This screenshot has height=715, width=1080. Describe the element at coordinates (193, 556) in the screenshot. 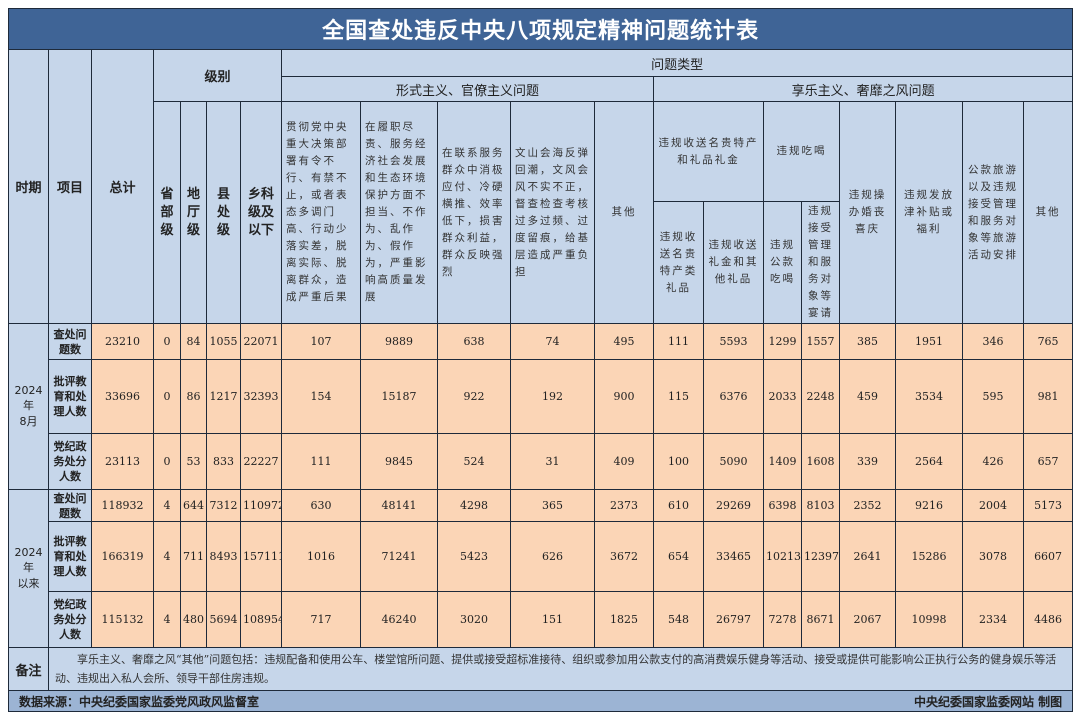

I see `cell-level: 711` at that location.